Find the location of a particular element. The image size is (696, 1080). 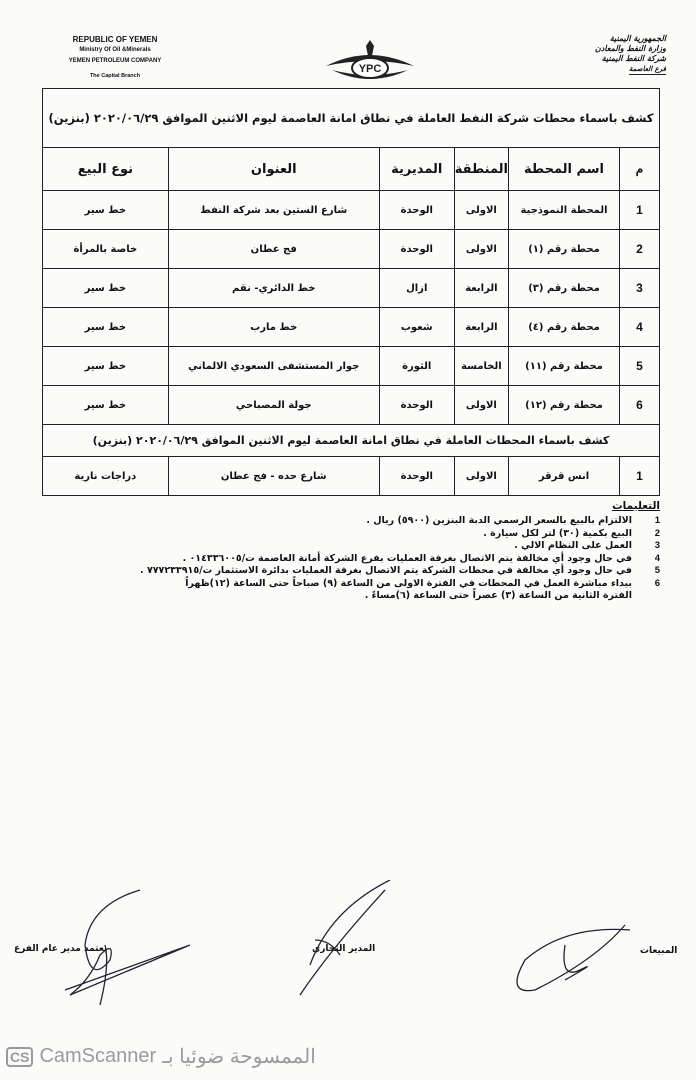

instruction-item: 2 البيع بكمية (٣٠) لتر لكل سيارة . is located at coordinates (360, 534).